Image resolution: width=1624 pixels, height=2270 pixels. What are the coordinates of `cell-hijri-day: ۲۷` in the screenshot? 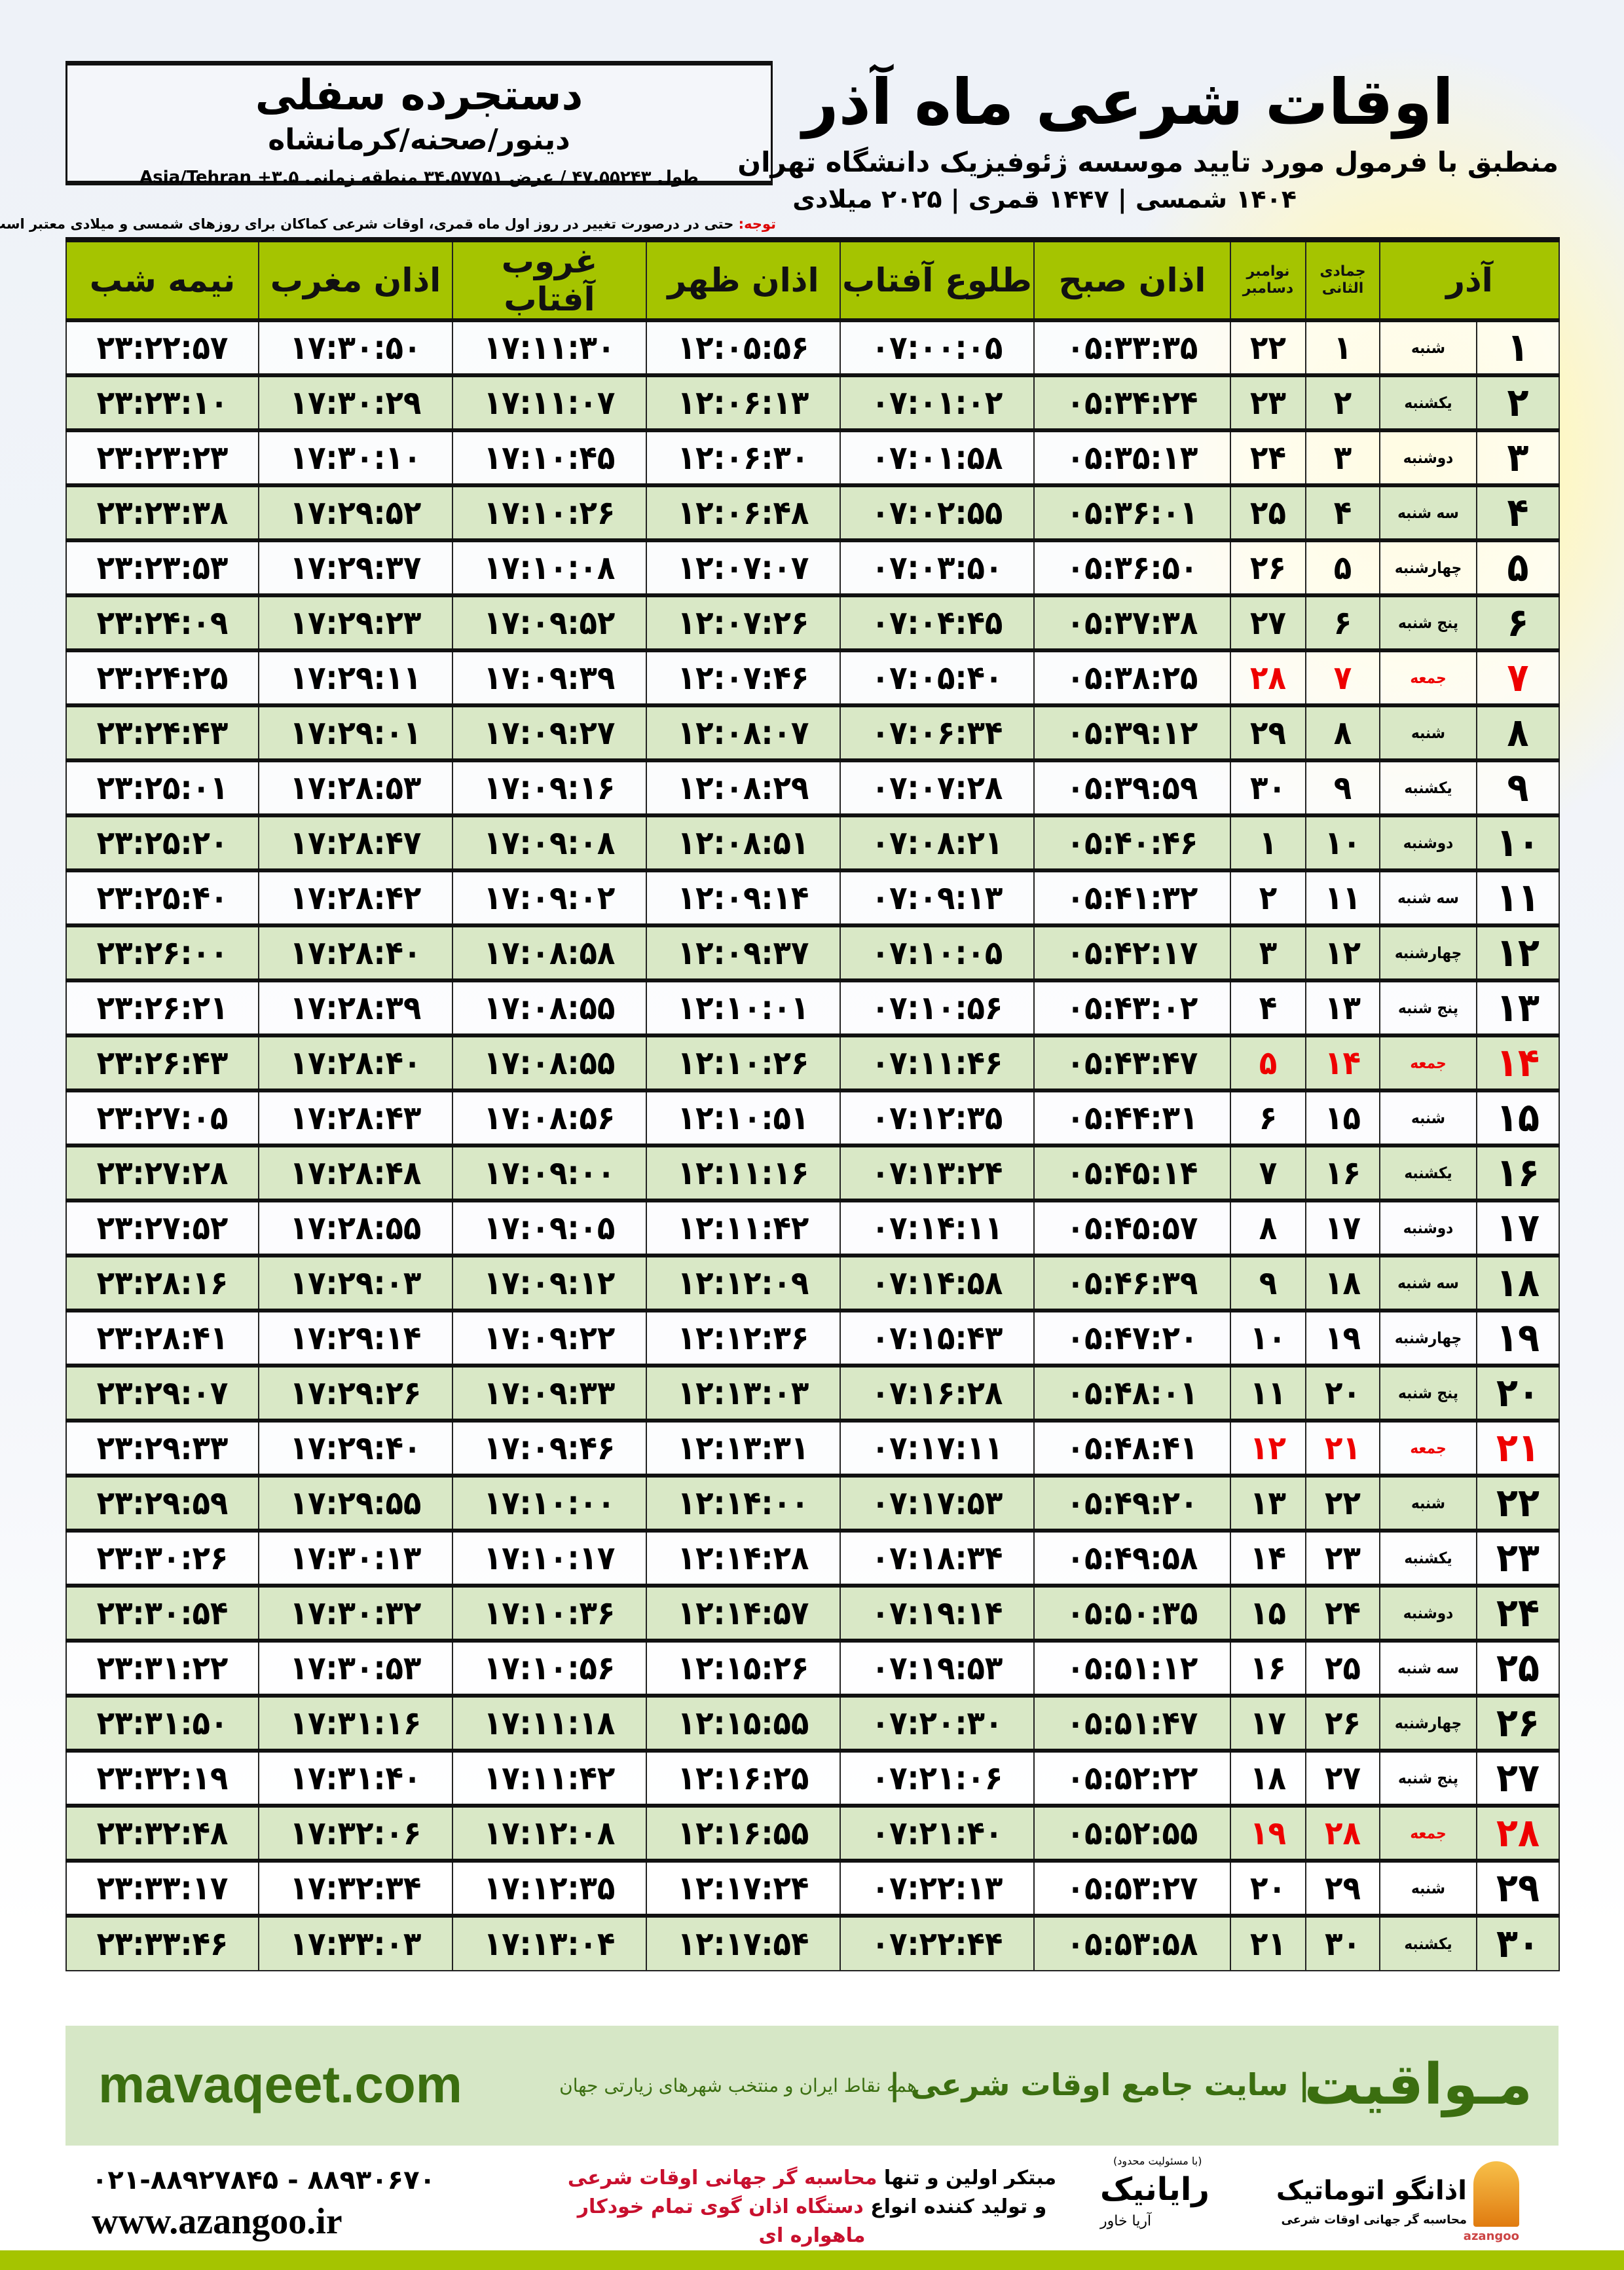 It's located at (1342, 1777).